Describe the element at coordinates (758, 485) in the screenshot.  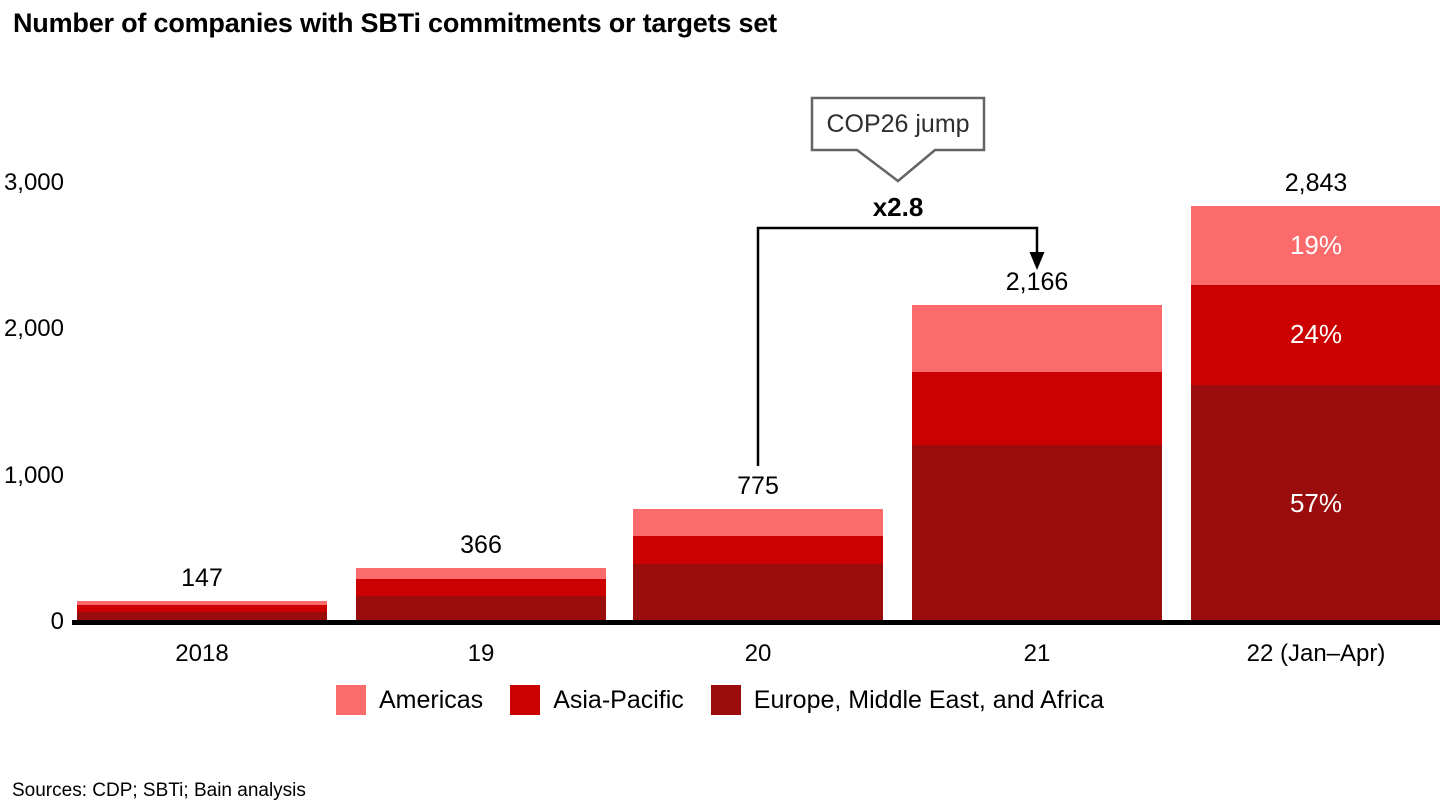
I see `bar-total-label: 775` at that location.